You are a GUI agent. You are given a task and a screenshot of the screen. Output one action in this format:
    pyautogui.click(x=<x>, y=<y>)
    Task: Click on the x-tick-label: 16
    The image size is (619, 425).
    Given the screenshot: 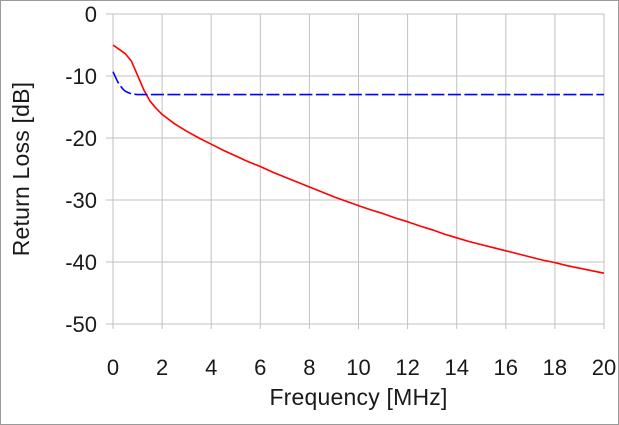 What is the action you would take?
    pyautogui.click(x=506, y=367)
    